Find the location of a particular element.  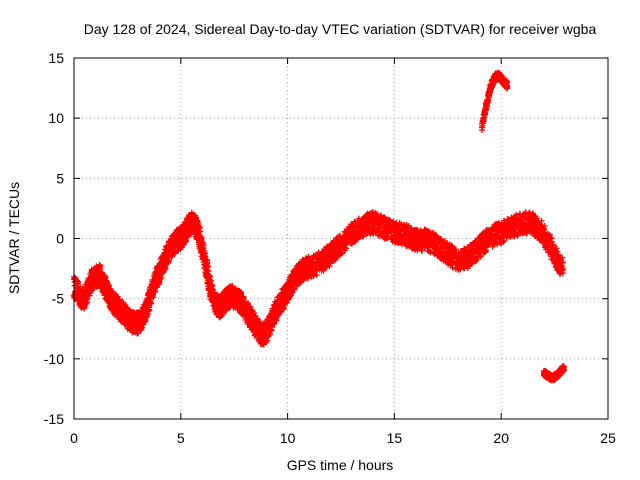

y-tick-label: 15 is located at coordinates (56, 58).